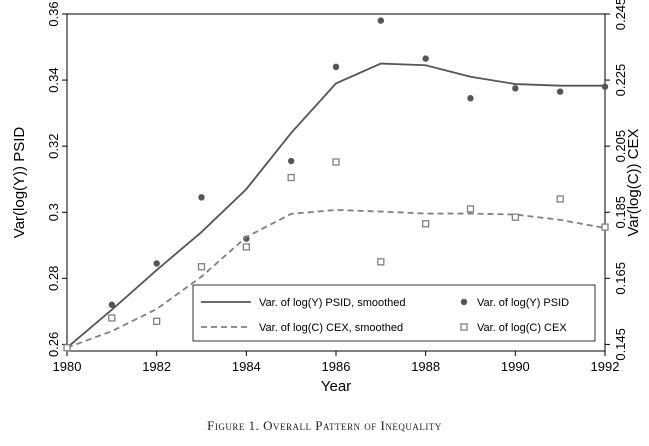  Describe the element at coordinates (53, 79) in the screenshot. I see `y-left-tick-label: 0.34` at that location.